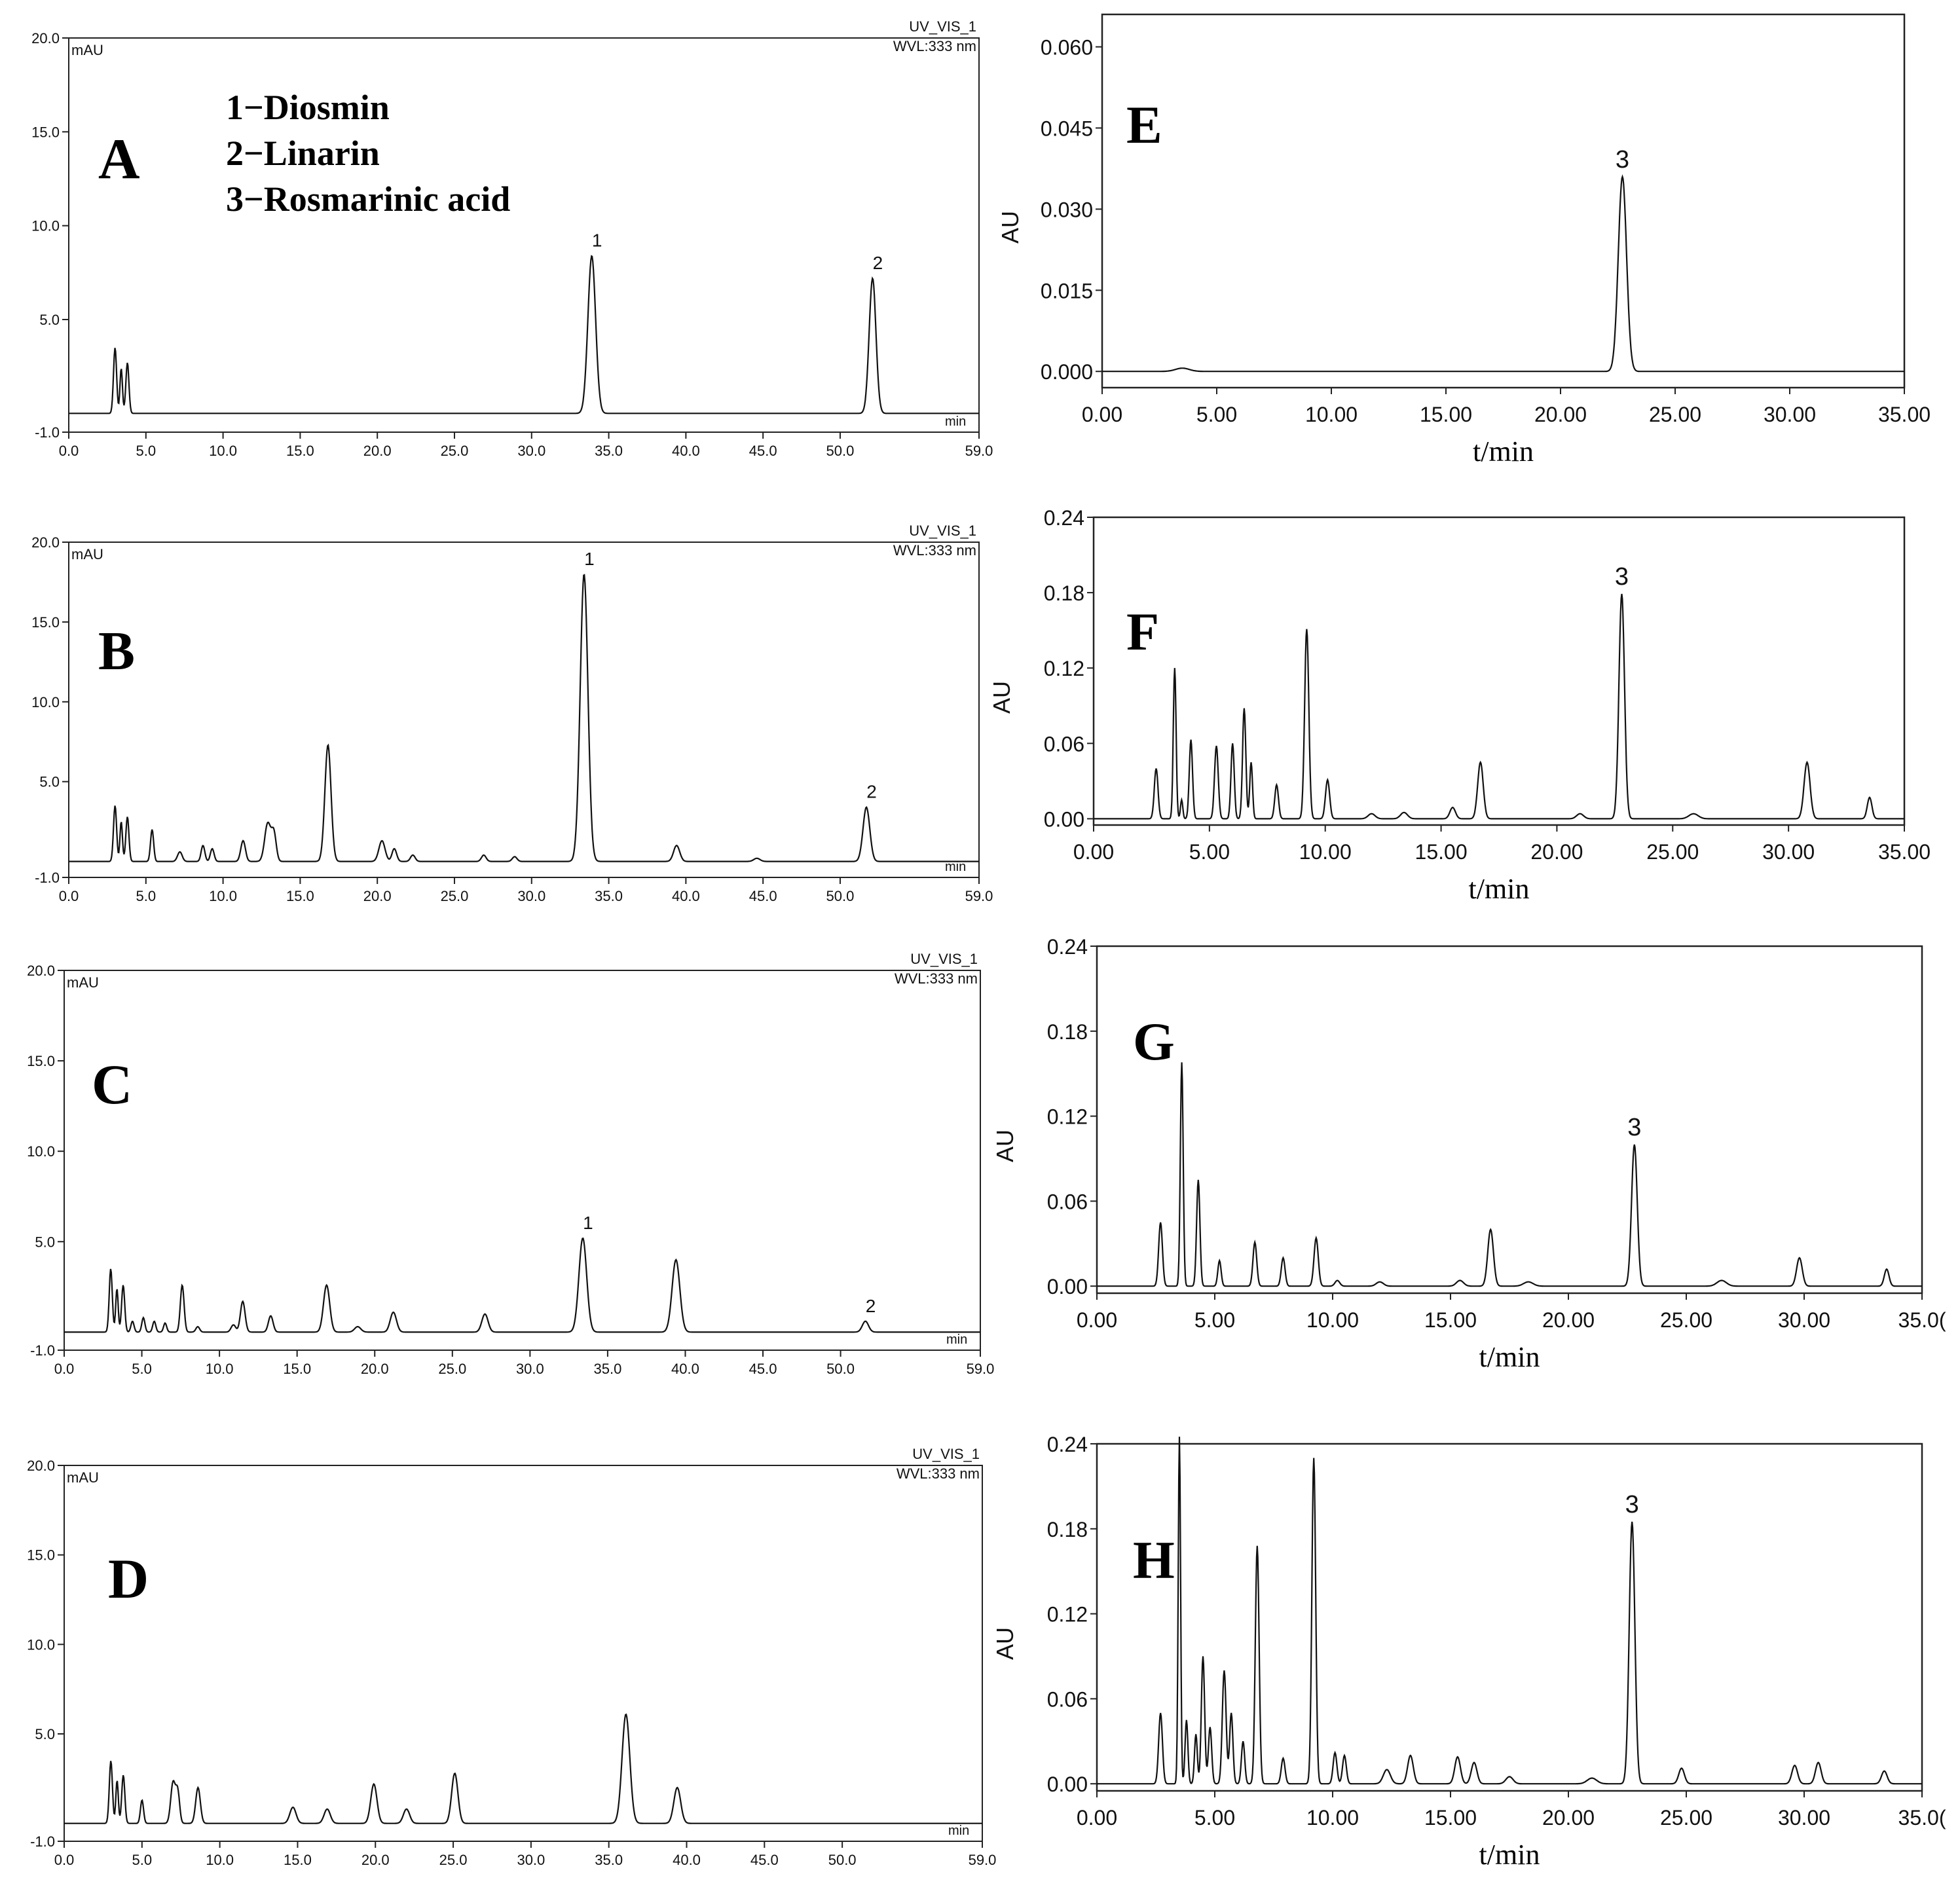  What do you see at coordinates (1790, 414) in the screenshot?
I see `x-tick-label: 30.00` at bounding box center [1790, 414].